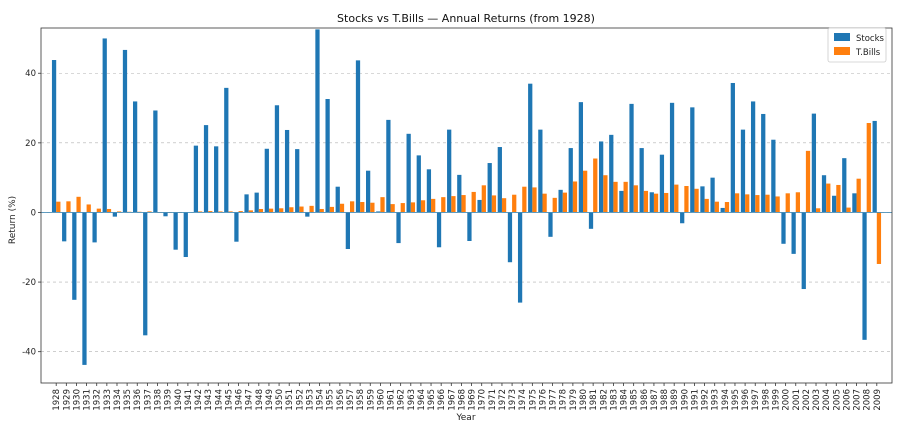  Describe the element at coordinates (727, 207) in the screenshot. I see `bar-tbills-1994` at that location.